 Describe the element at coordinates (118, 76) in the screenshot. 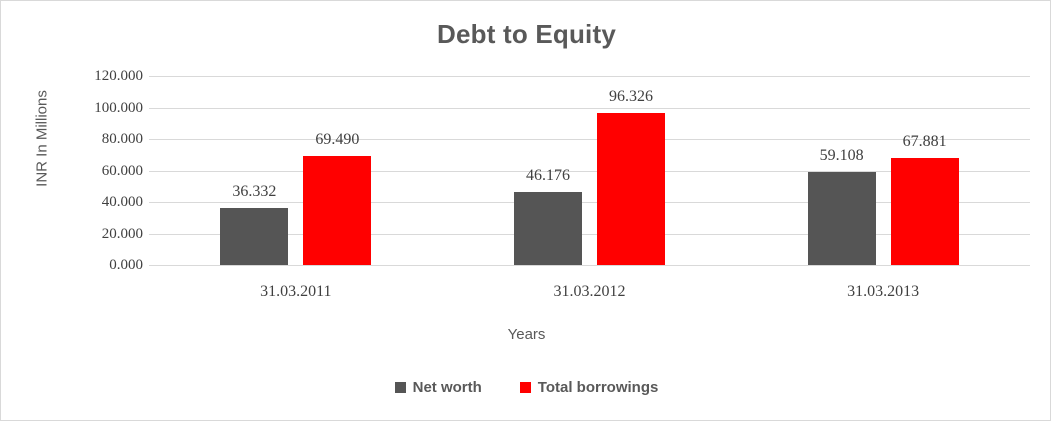

I see `y-axis-tick-label: 120.000` at that location.